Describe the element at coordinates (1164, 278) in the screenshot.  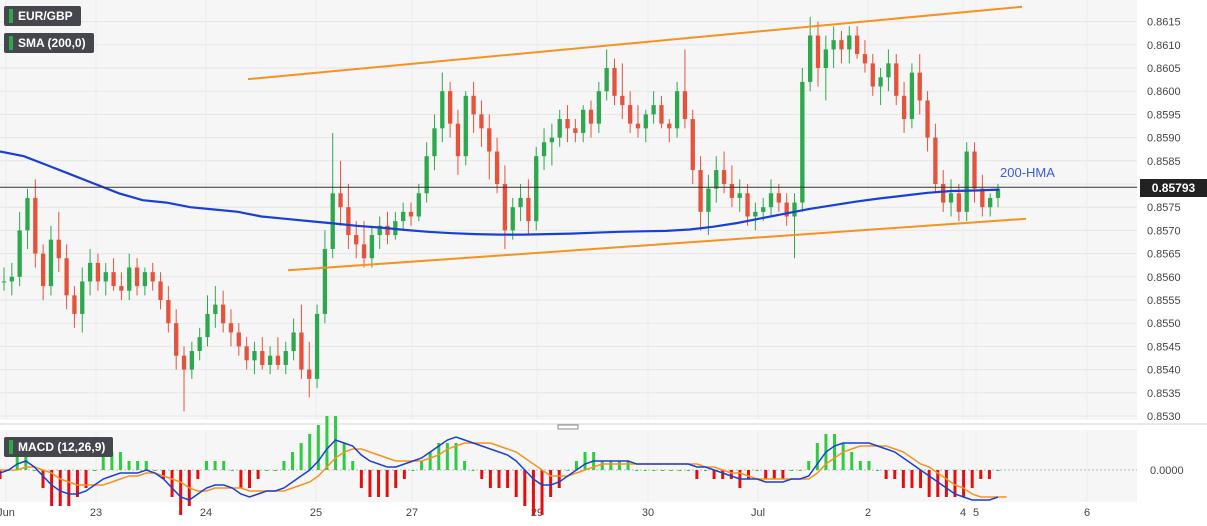
I see `price-tick-label: 0.8560` at that location.